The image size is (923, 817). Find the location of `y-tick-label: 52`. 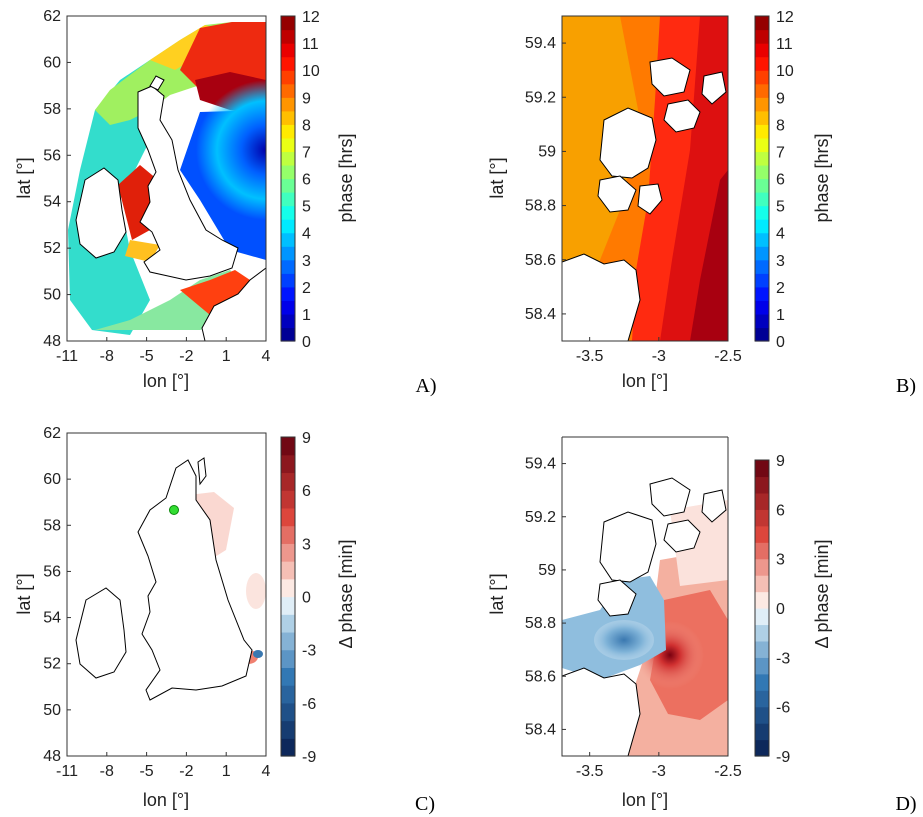

y-tick-label: 52 is located at coordinates (52, 248).